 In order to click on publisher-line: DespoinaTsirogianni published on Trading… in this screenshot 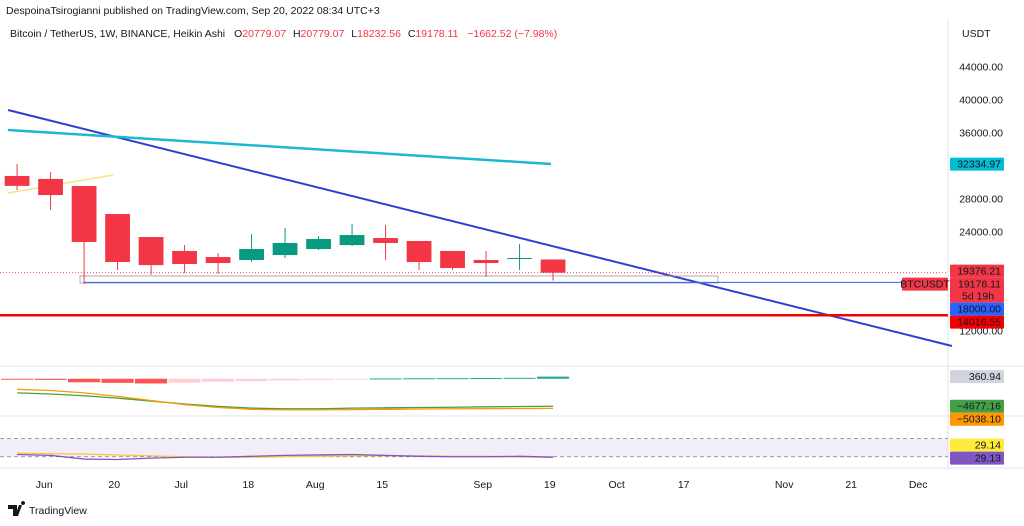, I will do `click(193, 11)`.